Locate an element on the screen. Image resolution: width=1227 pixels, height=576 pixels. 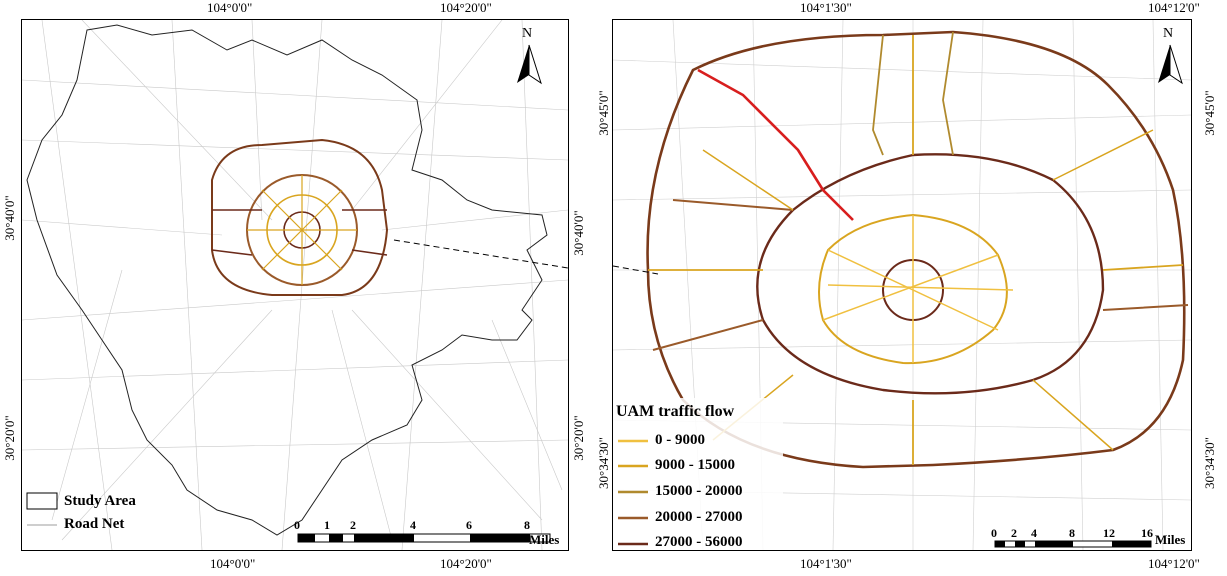
right-bottom-tick-2: 104°12'0" is located at coordinates (1174, 563).